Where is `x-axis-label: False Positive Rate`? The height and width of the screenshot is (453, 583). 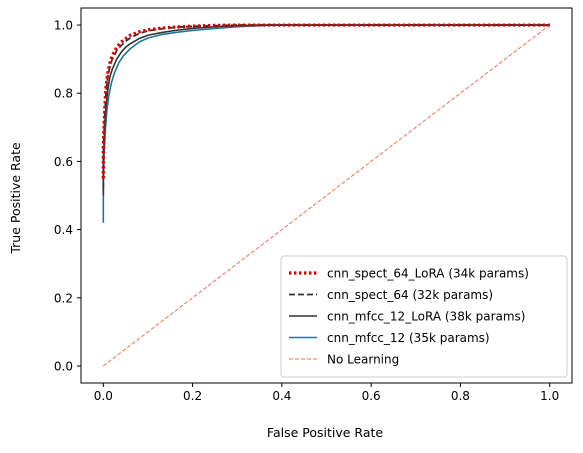 x-axis-label: False Positive Rate is located at coordinates (325, 432).